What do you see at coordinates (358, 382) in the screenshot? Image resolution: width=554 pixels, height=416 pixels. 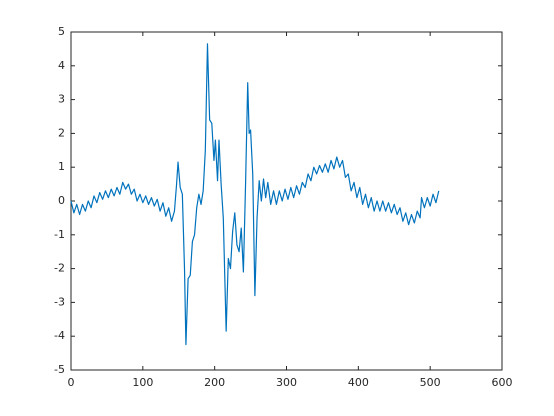 I see `x-tick-label: 400` at bounding box center [358, 382].